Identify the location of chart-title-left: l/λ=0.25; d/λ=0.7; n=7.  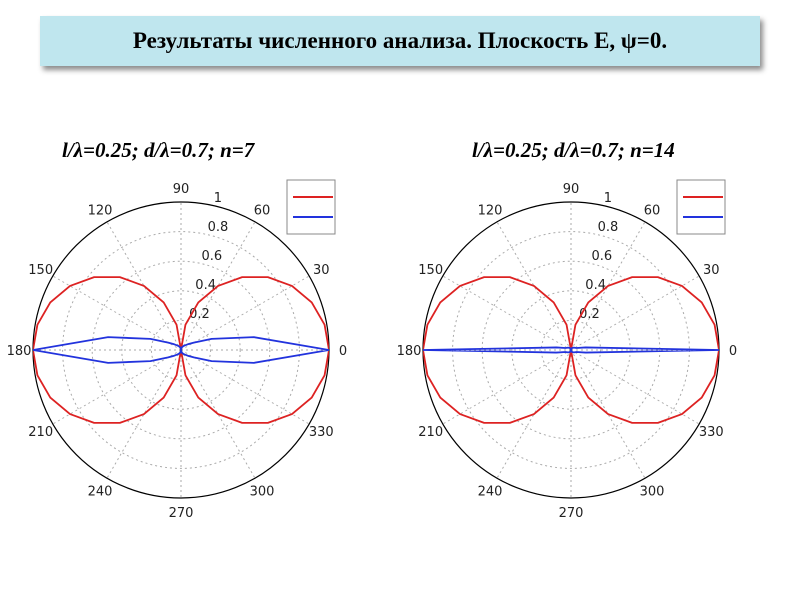
(158, 150).